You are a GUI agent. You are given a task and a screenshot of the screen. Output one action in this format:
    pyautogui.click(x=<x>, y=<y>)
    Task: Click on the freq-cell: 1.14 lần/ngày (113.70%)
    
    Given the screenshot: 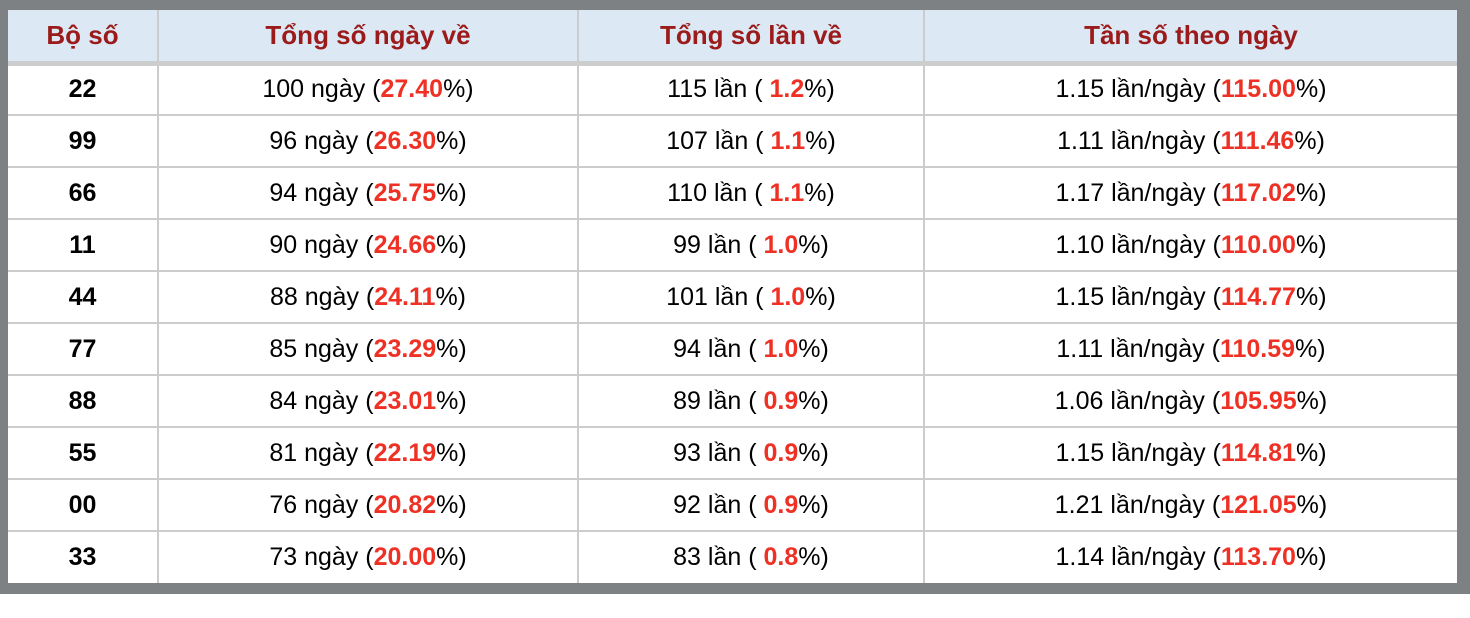 What is the action you would take?
    pyautogui.click(x=1190, y=556)
    